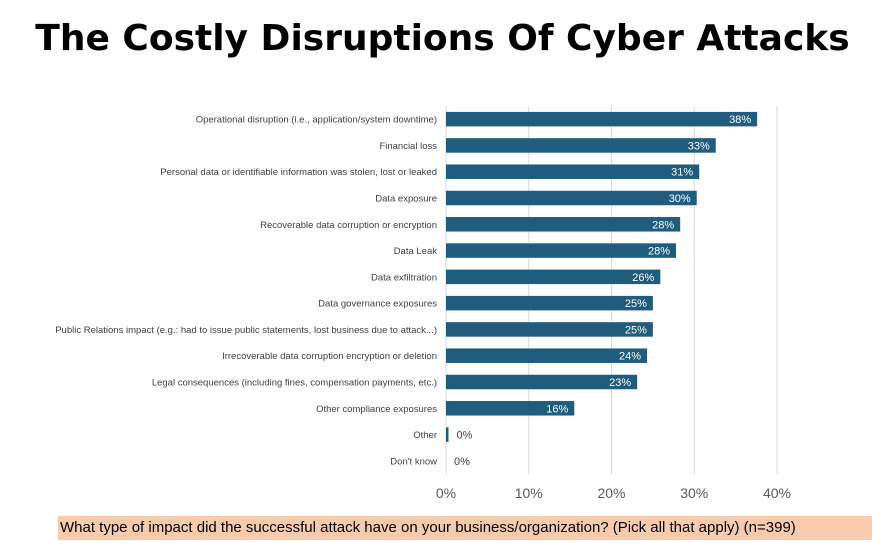 This screenshot has height=553, width=885. Describe the element at coordinates (376, 409) in the screenshot. I see `category-label: Other compliance exposures` at that location.